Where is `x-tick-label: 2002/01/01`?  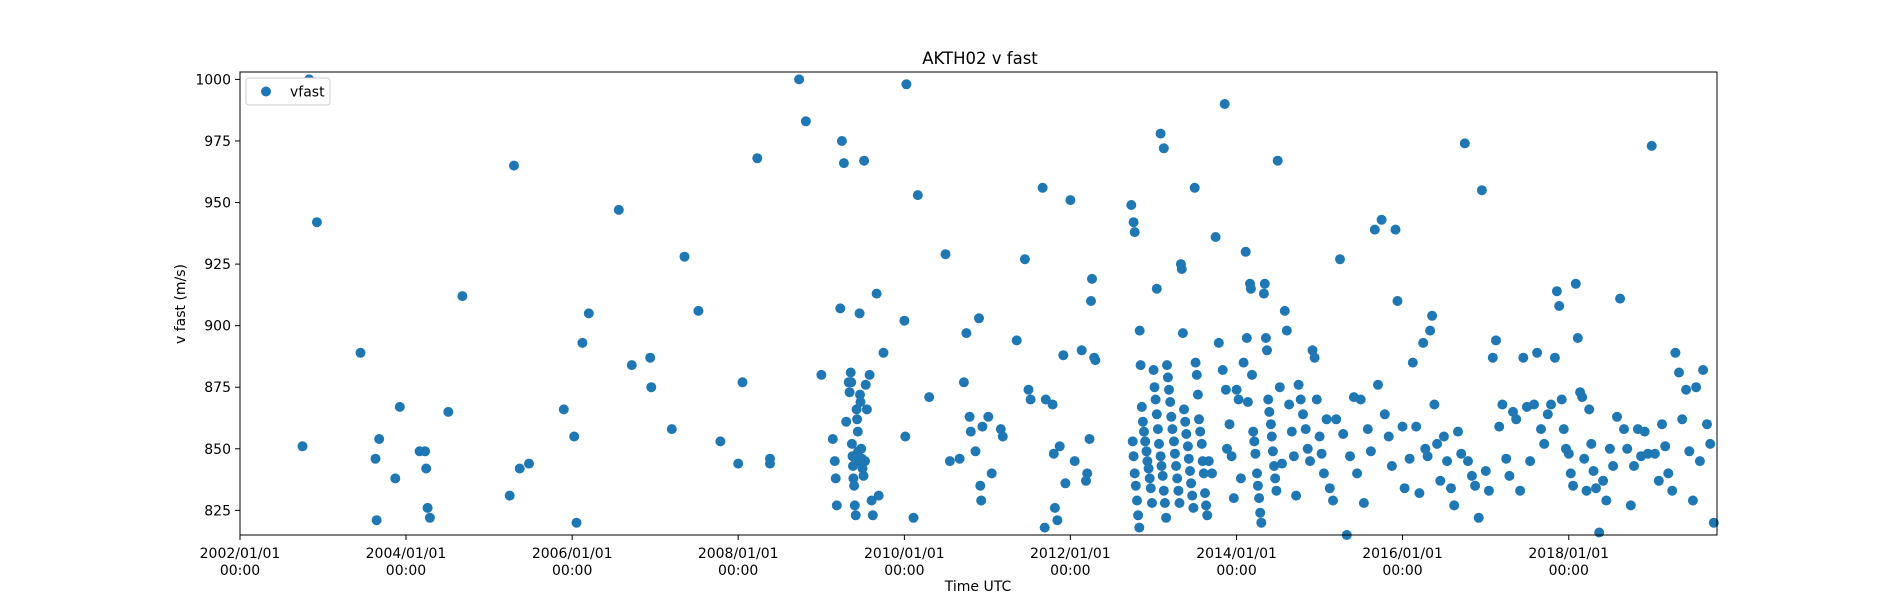 x-tick-label: 2002/01/01 is located at coordinates (240, 554).